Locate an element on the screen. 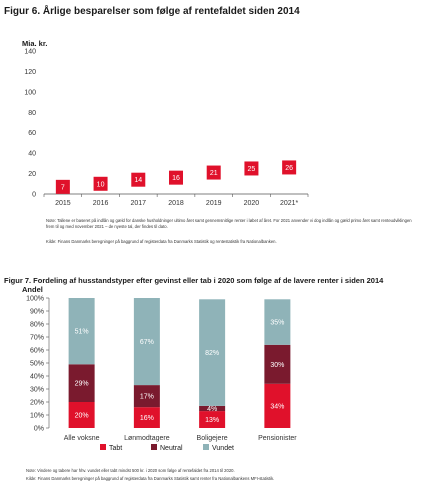 Image resolution: width=421 pixels, height=500 pixels. fig7-legend-swatch-neutral is located at coordinates (154, 447).